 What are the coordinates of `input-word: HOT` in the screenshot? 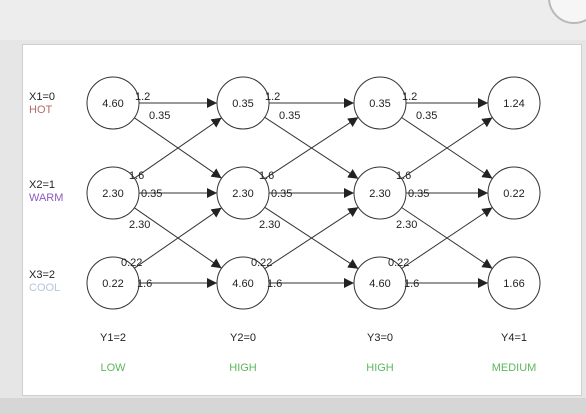 It's located at (41, 110).